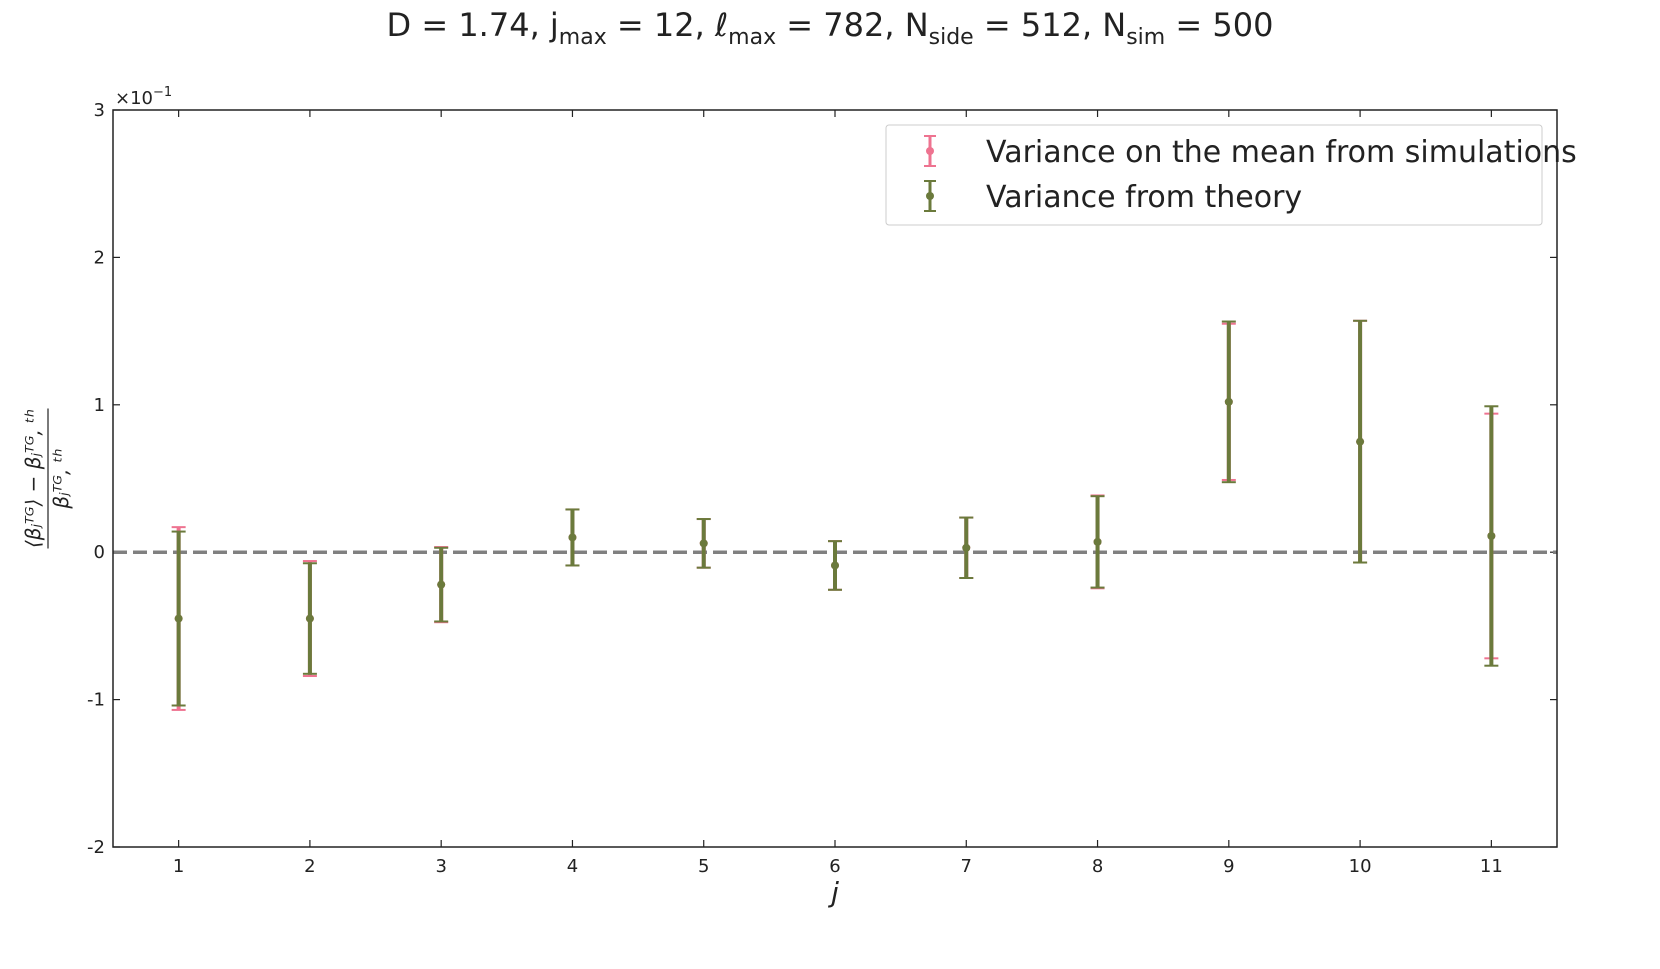 The height and width of the screenshot is (969, 1660). I want to click on title-text: = 12, ℓ, so click(667, 25).